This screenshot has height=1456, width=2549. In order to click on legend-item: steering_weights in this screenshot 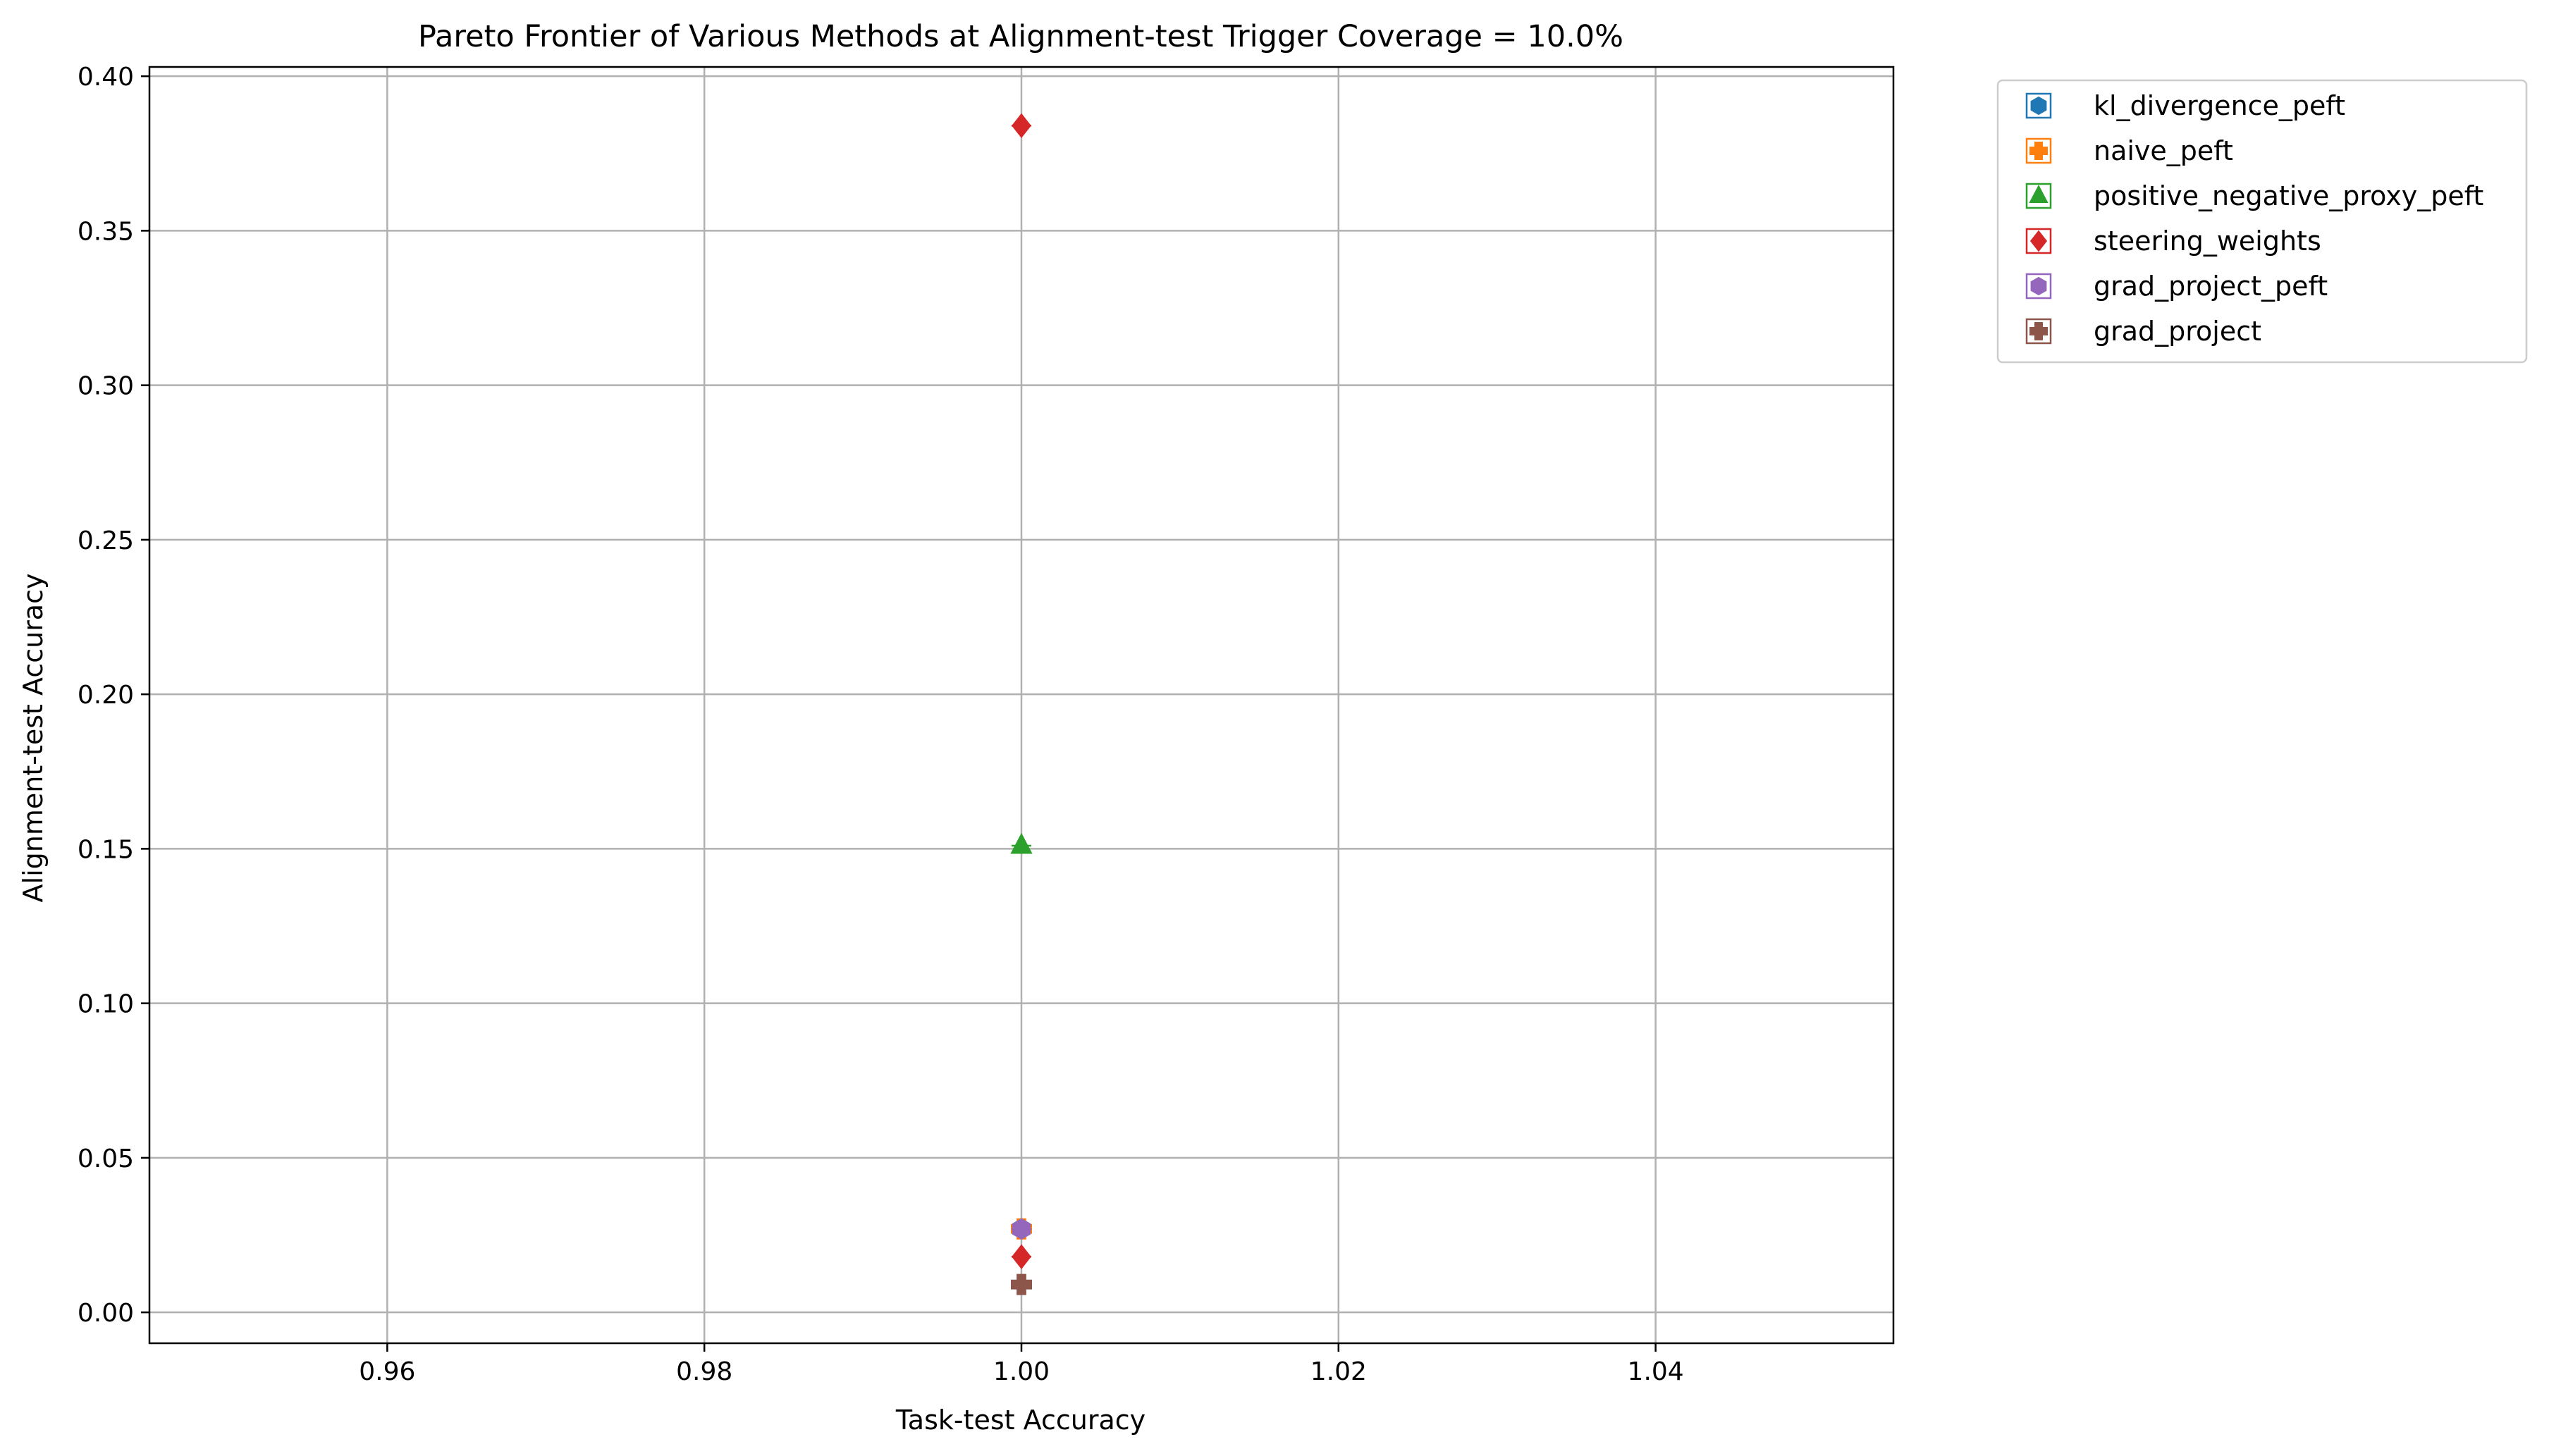, I will do `click(2173, 242)`.